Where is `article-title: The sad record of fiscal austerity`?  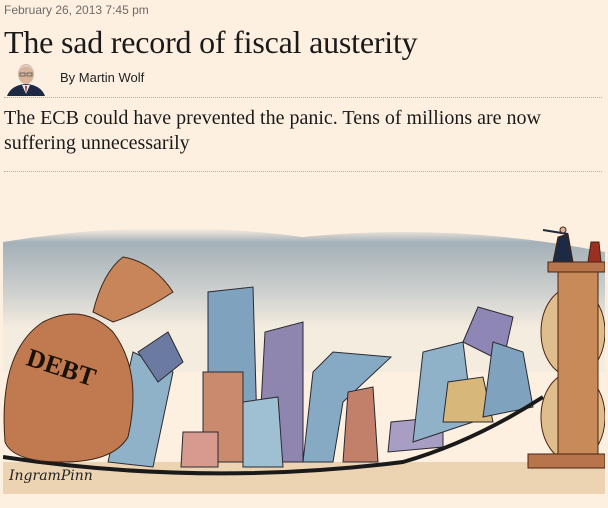
article-title: The sad record of fiscal austerity is located at coordinates (211, 42).